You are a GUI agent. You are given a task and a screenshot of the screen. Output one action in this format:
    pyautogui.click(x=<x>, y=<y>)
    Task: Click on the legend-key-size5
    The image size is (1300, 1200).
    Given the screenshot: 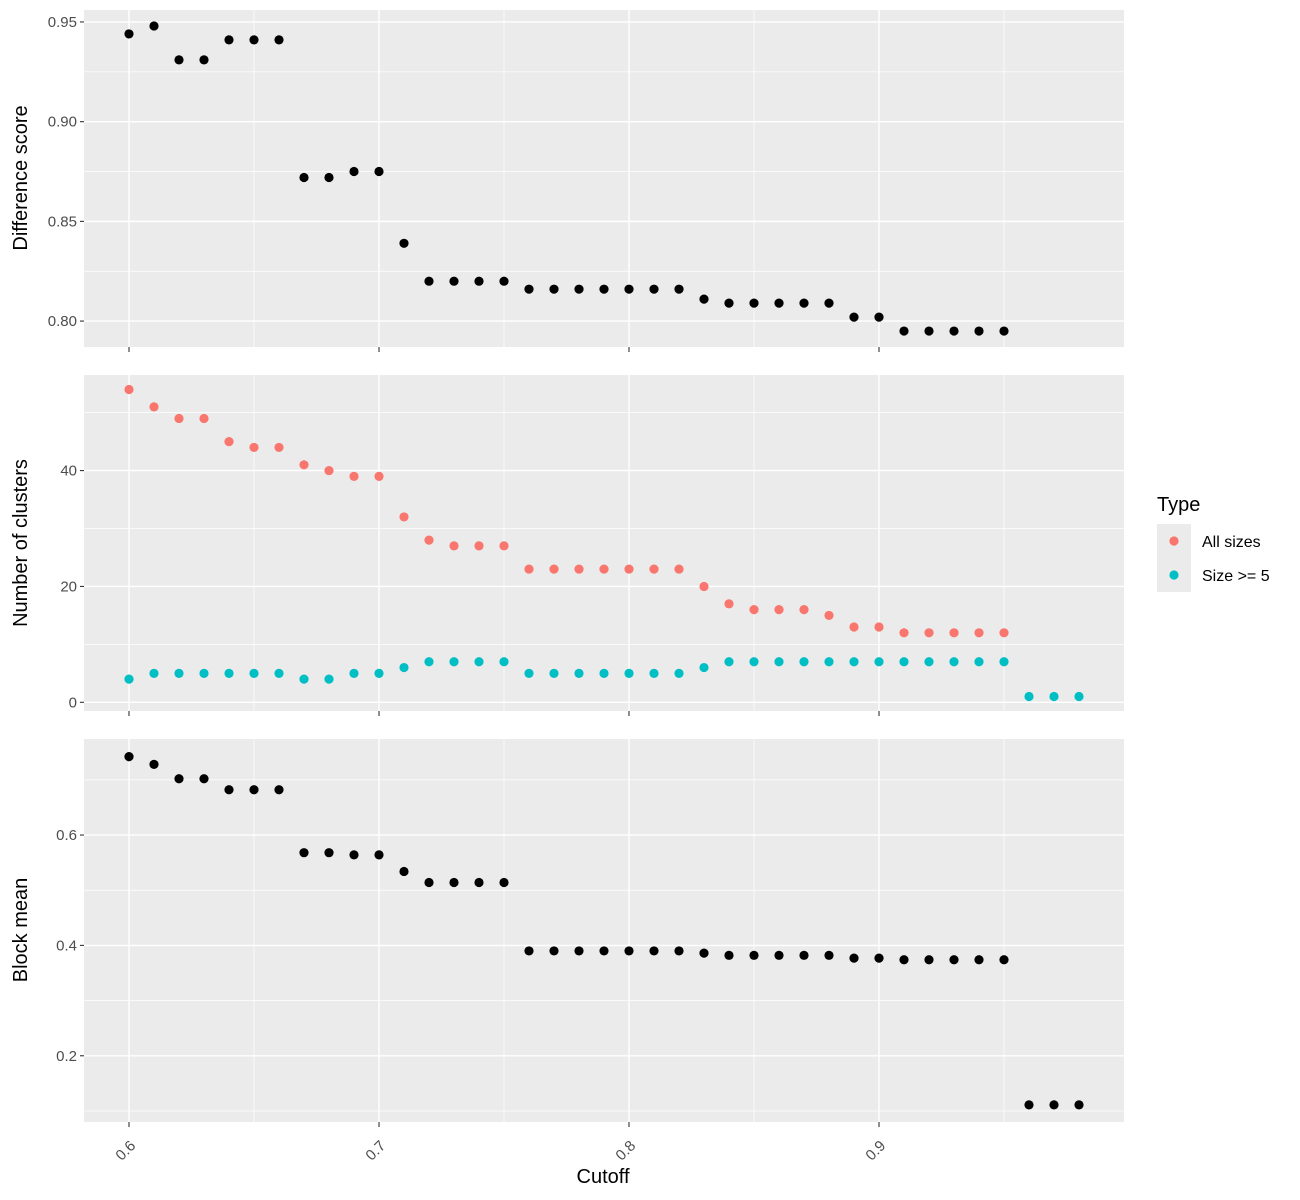 What is the action you would take?
    pyautogui.click(x=1174, y=575)
    